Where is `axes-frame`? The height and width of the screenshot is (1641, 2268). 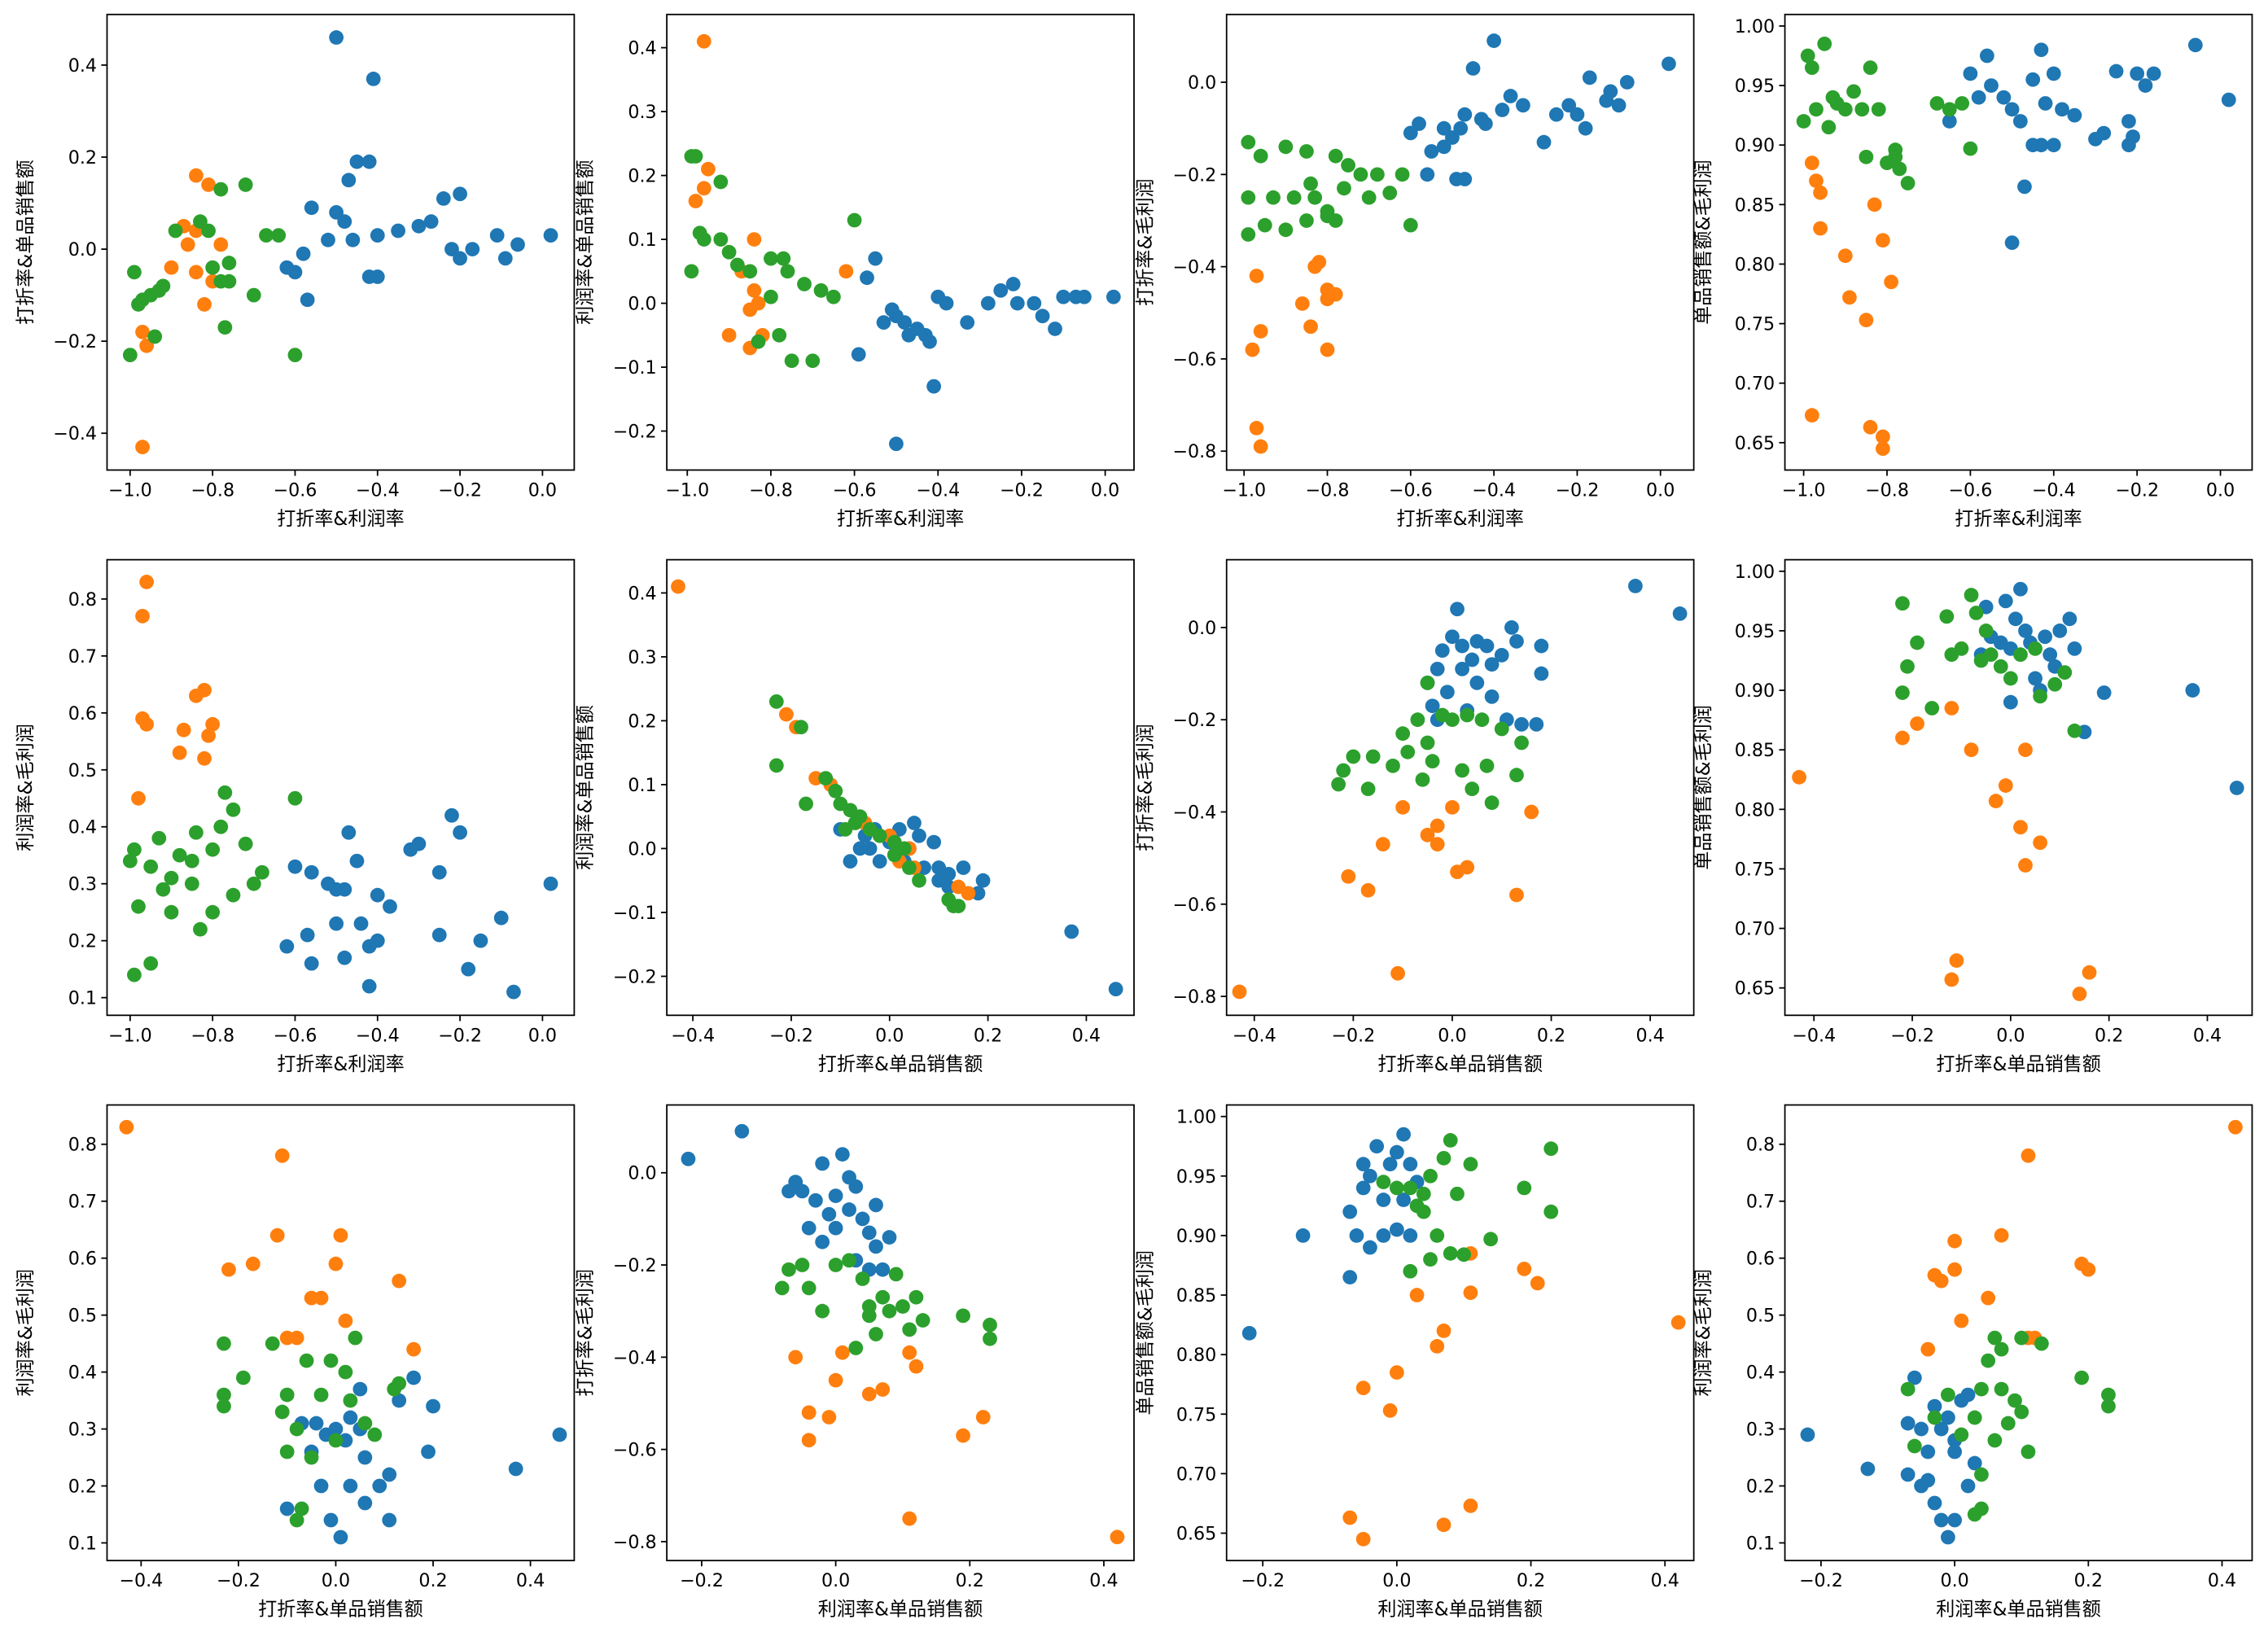
axes-frame is located at coordinates (341, 787).